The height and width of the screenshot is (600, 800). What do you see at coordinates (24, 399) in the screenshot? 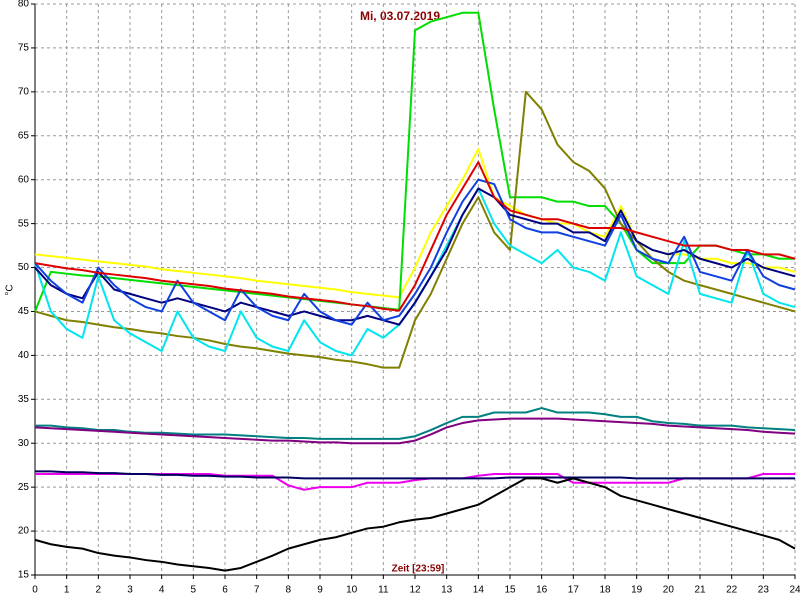
I see `y-tick-label: 35` at bounding box center [24, 399].